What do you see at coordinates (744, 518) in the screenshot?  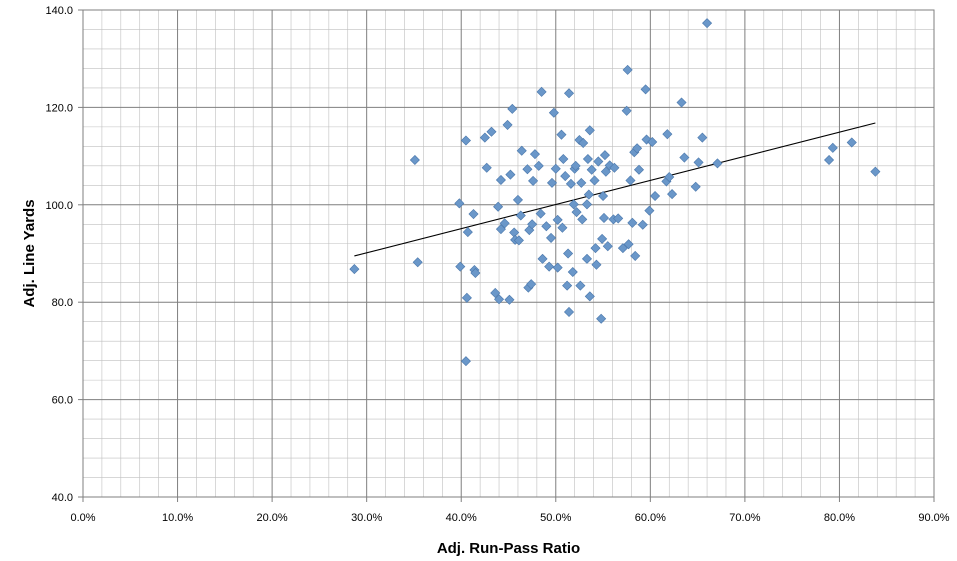 I see `x-tick-label: 70.0%` at bounding box center [744, 518].